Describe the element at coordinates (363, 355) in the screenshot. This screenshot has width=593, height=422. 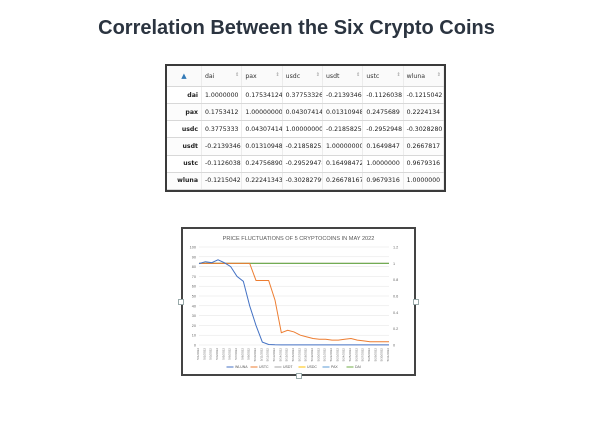
I see `x-tick-label: 5/27/2022` at that location.